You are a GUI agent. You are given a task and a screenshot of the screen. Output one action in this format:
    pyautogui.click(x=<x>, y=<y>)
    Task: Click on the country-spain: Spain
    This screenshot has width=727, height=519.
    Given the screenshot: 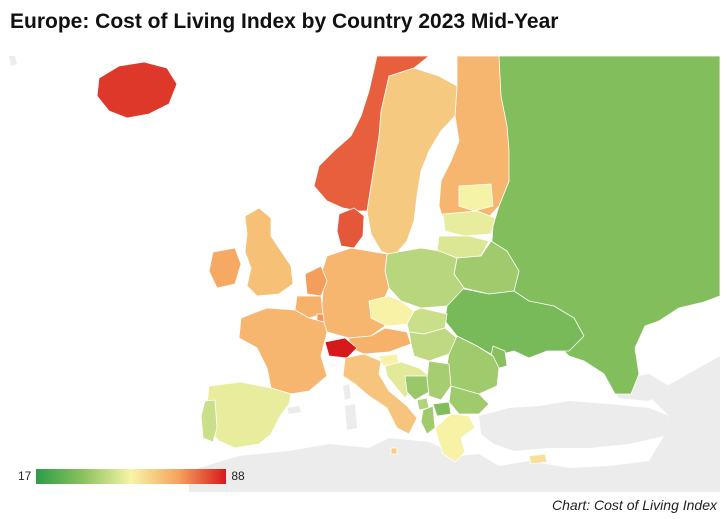 What is the action you would take?
    pyautogui.click(x=249, y=415)
    